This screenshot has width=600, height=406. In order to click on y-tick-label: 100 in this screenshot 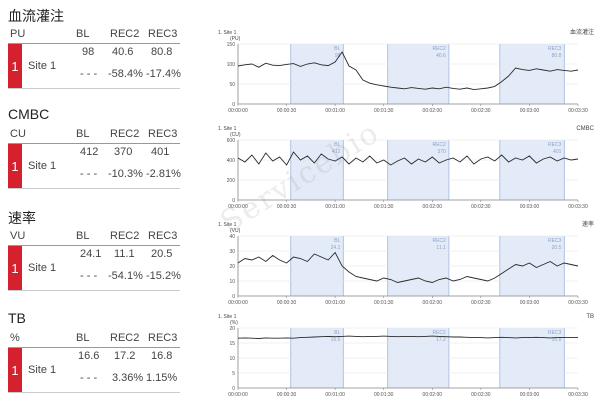, I will do `click(231, 65)`.